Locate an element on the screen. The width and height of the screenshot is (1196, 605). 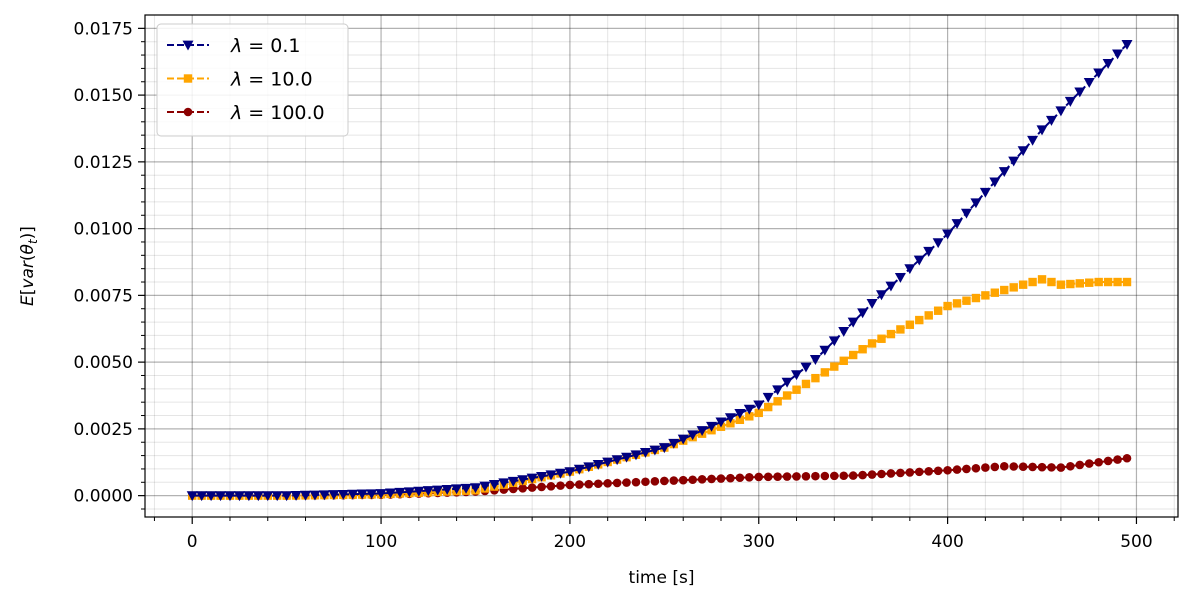
y-tick-label: 0.0150 is located at coordinates (103, 96).